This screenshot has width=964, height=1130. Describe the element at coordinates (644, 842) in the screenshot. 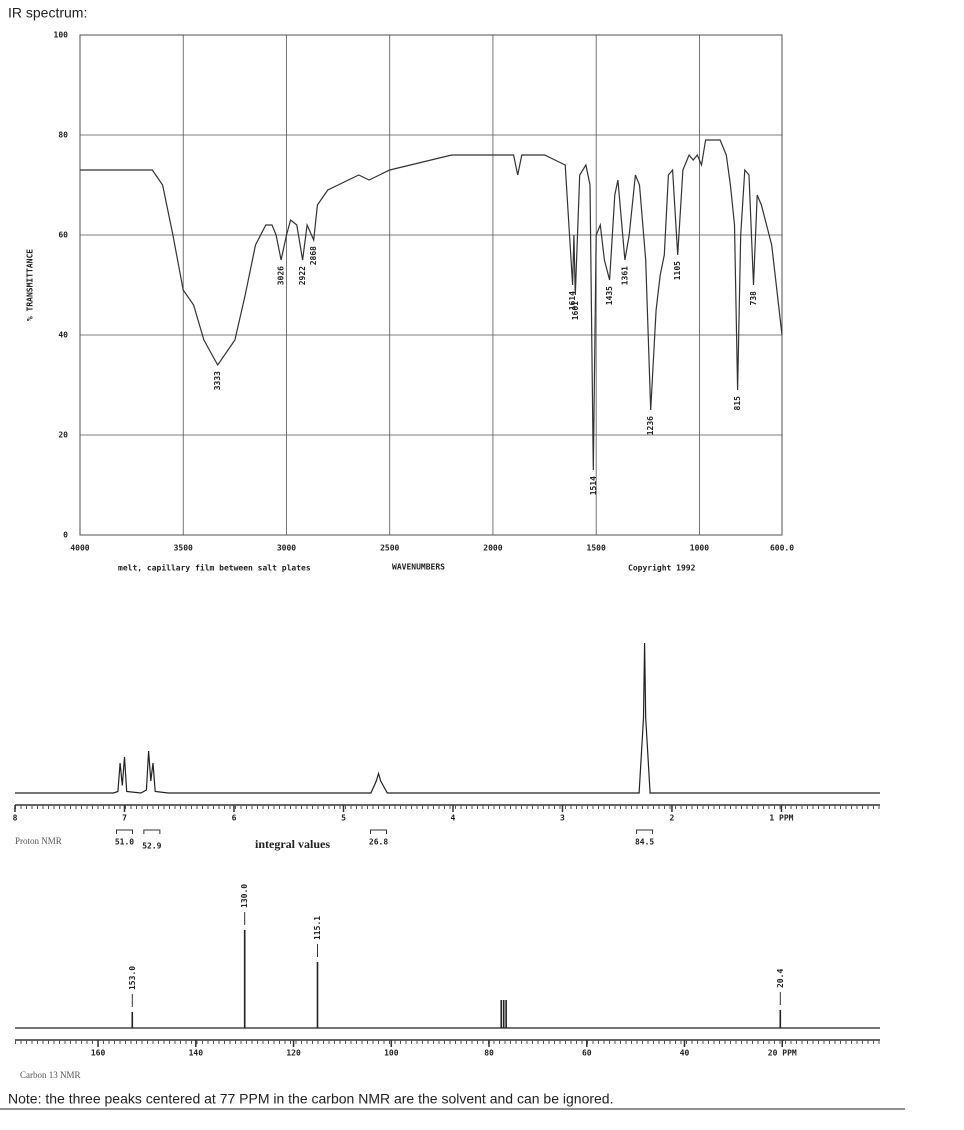

I see `integral-value: 84.5` at that location.